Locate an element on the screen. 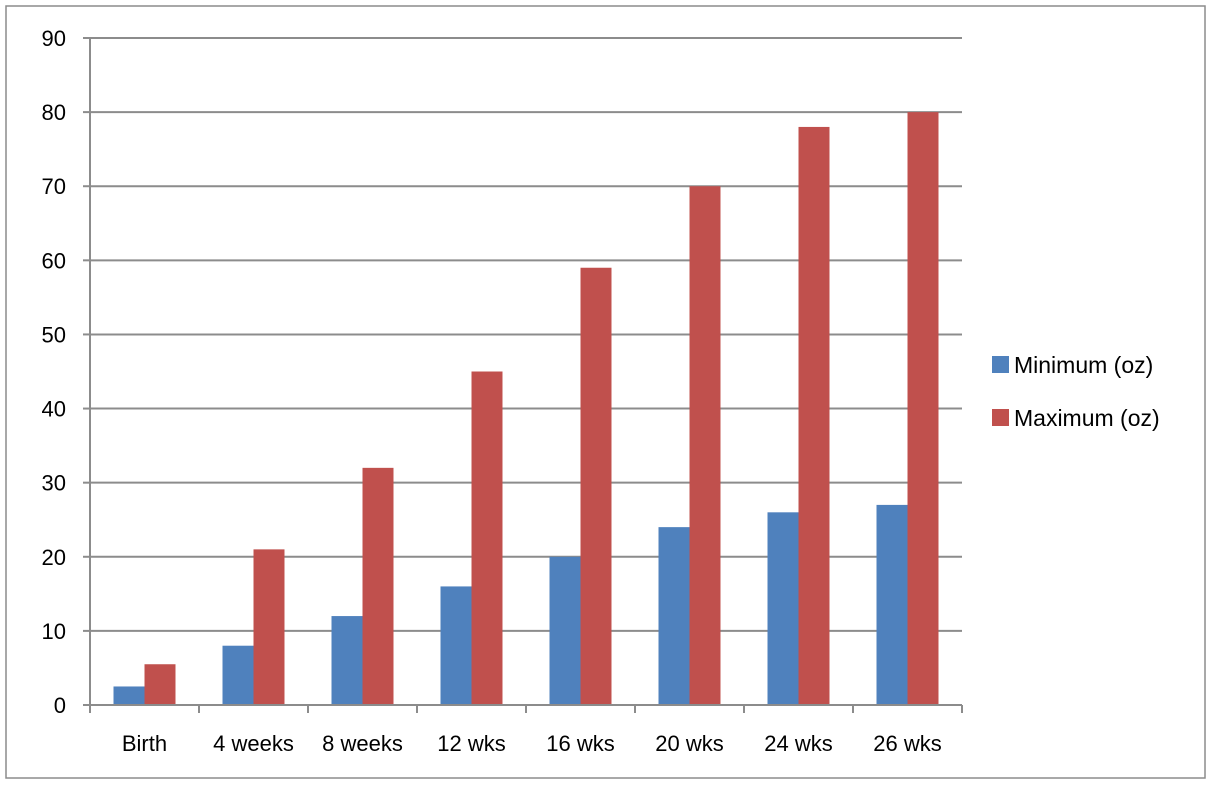 The height and width of the screenshot is (794, 1212). y-tick-label: 0 is located at coordinates (60, 705).